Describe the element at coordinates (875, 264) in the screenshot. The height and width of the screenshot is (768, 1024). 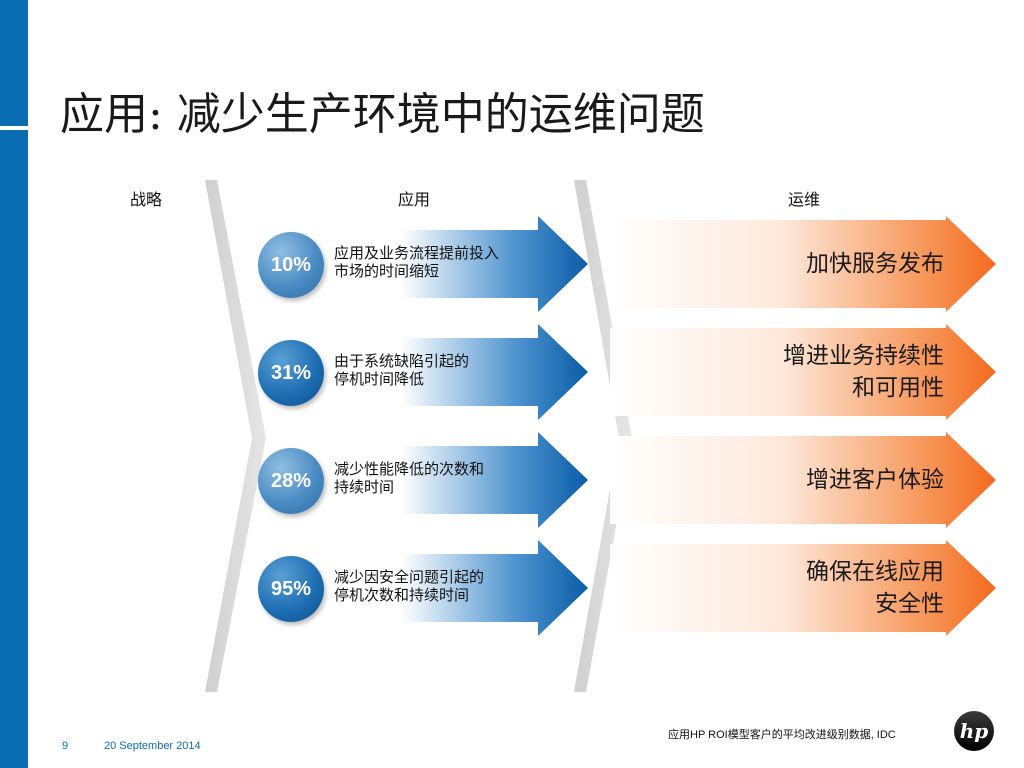
I see `operations-benefit-line: 加快服务发布` at that location.